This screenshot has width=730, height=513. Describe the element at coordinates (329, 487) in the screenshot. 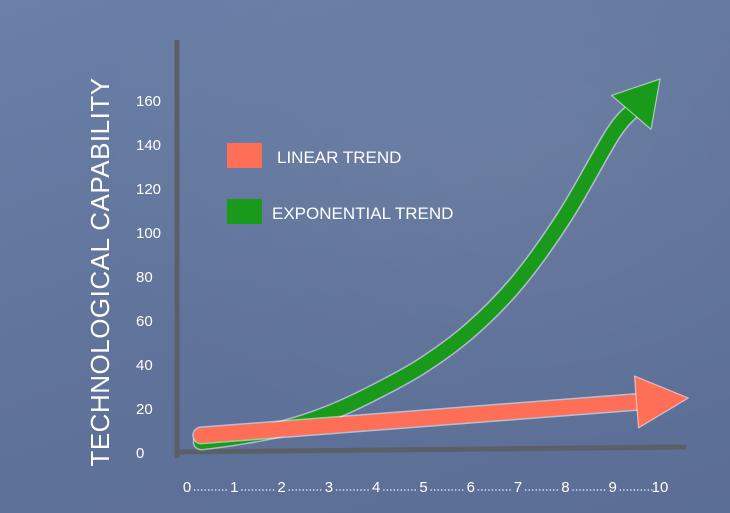

I see `x-tick-label: 3` at that location.